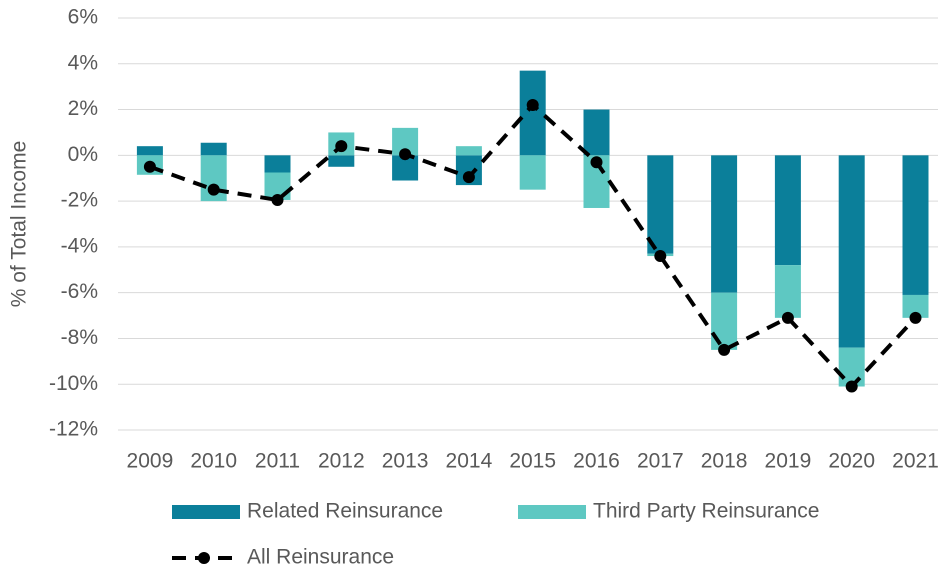 Image resolution: width=938 pixels, height=574 pixels. What do you see at coordinates (83, 108) in the screenshot?
I see `y-tick-label: 2%` at bounding box center [83, 108].